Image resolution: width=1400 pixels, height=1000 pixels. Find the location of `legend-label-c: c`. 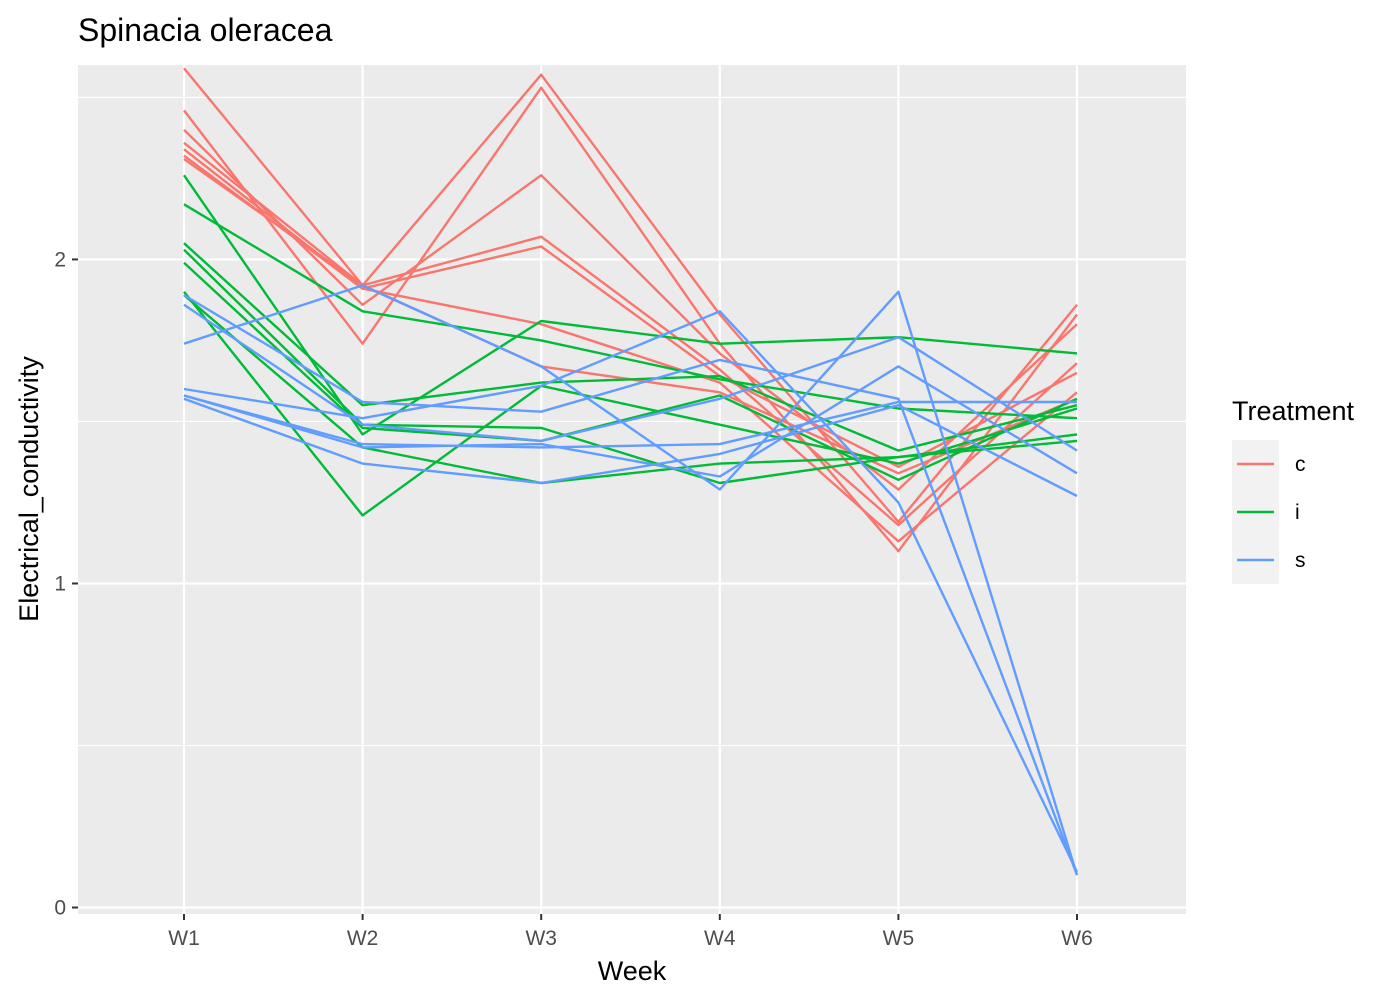

legend-label-c: c is located at coordinates (1300, 464).